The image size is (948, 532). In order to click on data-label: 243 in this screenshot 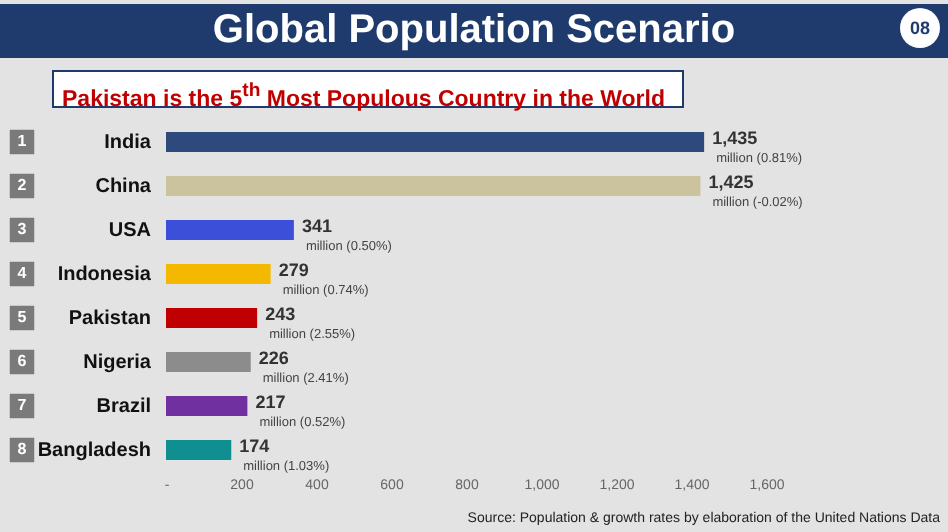, I will do `click(280, 314)`.